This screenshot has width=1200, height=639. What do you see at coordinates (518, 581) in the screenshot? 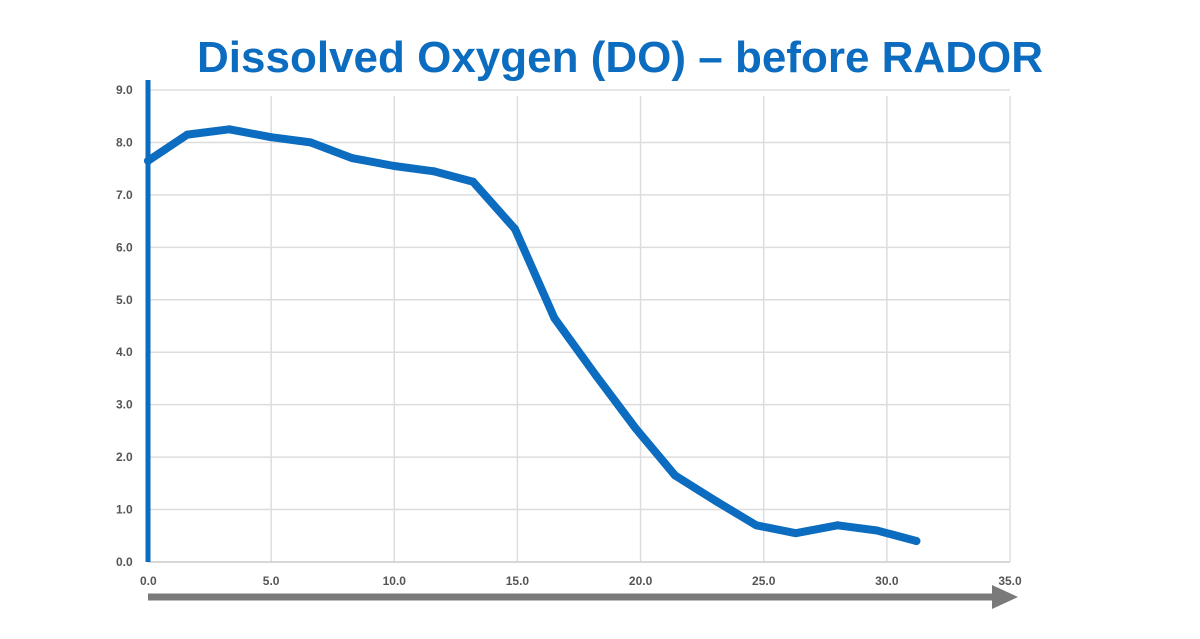
I see `x-tick-label: 15.0` at bounding box center [518, 581].